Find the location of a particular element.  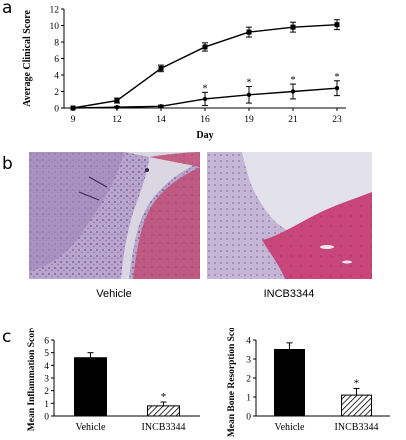

incb3344-image-caption: INCB3344 is located at coordinates (289, 294).